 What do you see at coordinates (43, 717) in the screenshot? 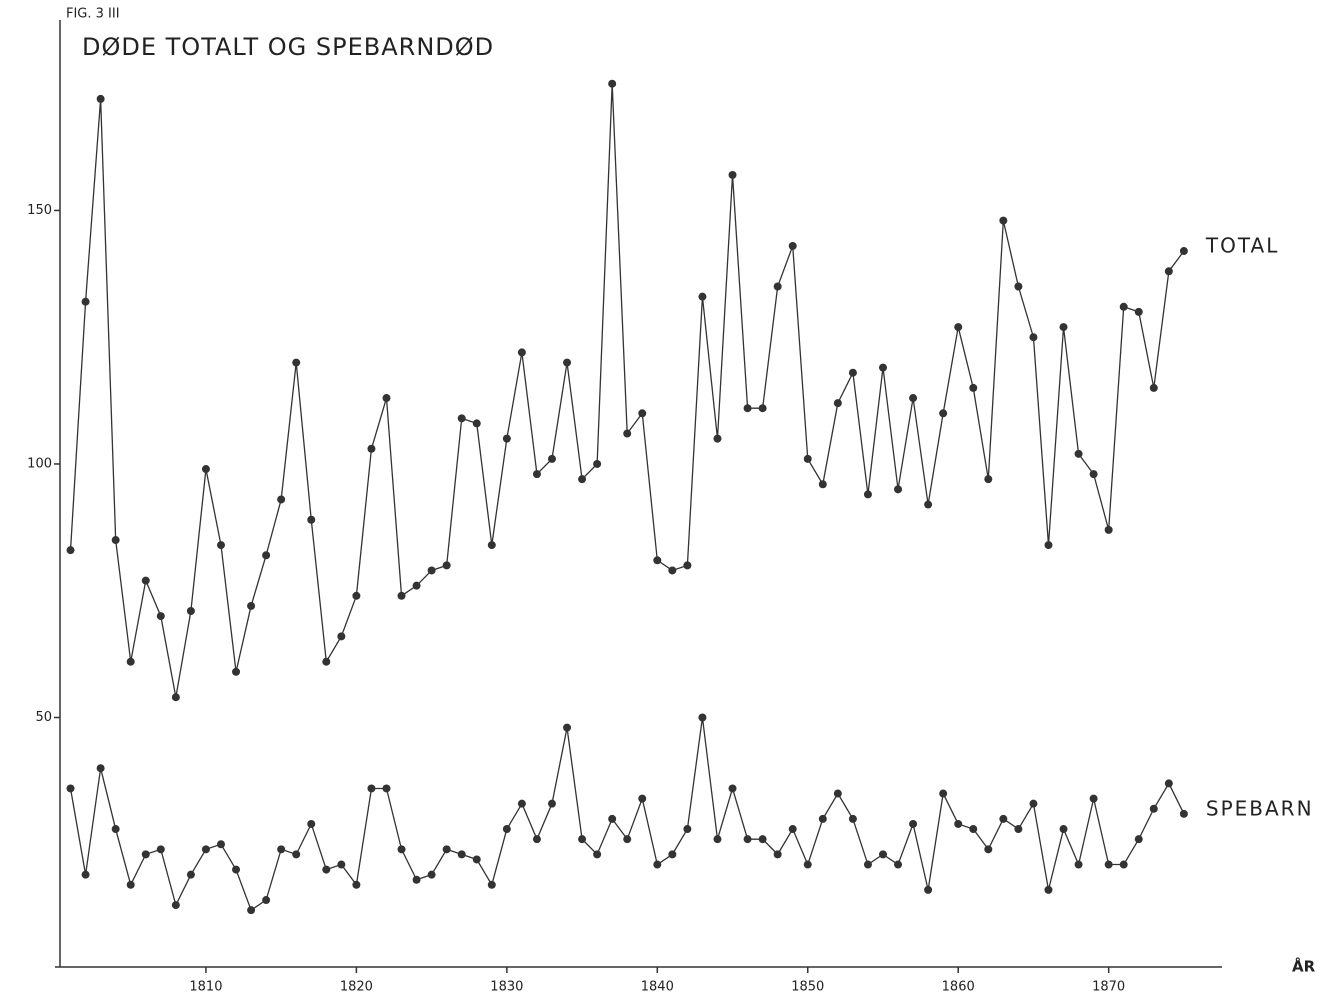
I see `y-tick-label: 50` at bounding box center [43, 717].